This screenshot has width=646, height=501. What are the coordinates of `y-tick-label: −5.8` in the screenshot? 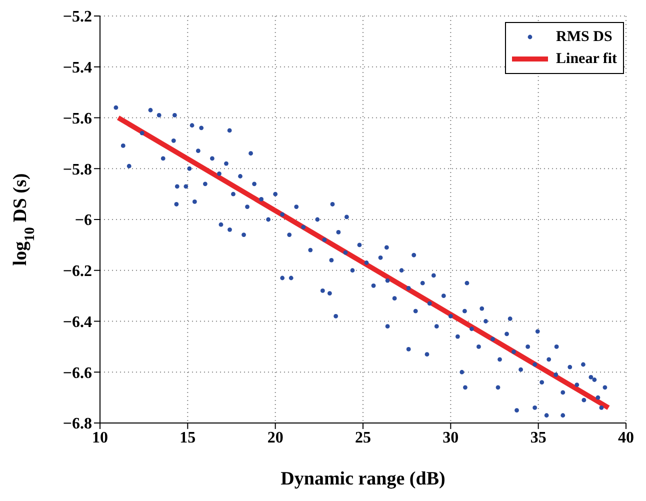 It's located at (77, 169).